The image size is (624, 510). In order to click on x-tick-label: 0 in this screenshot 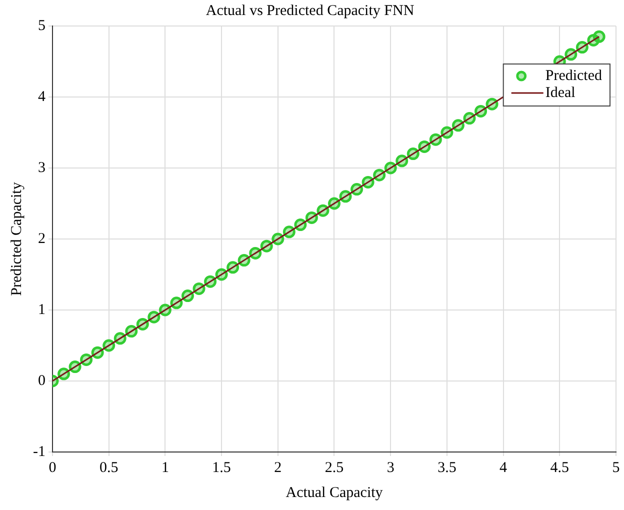, I will do `click(52, 468)`.